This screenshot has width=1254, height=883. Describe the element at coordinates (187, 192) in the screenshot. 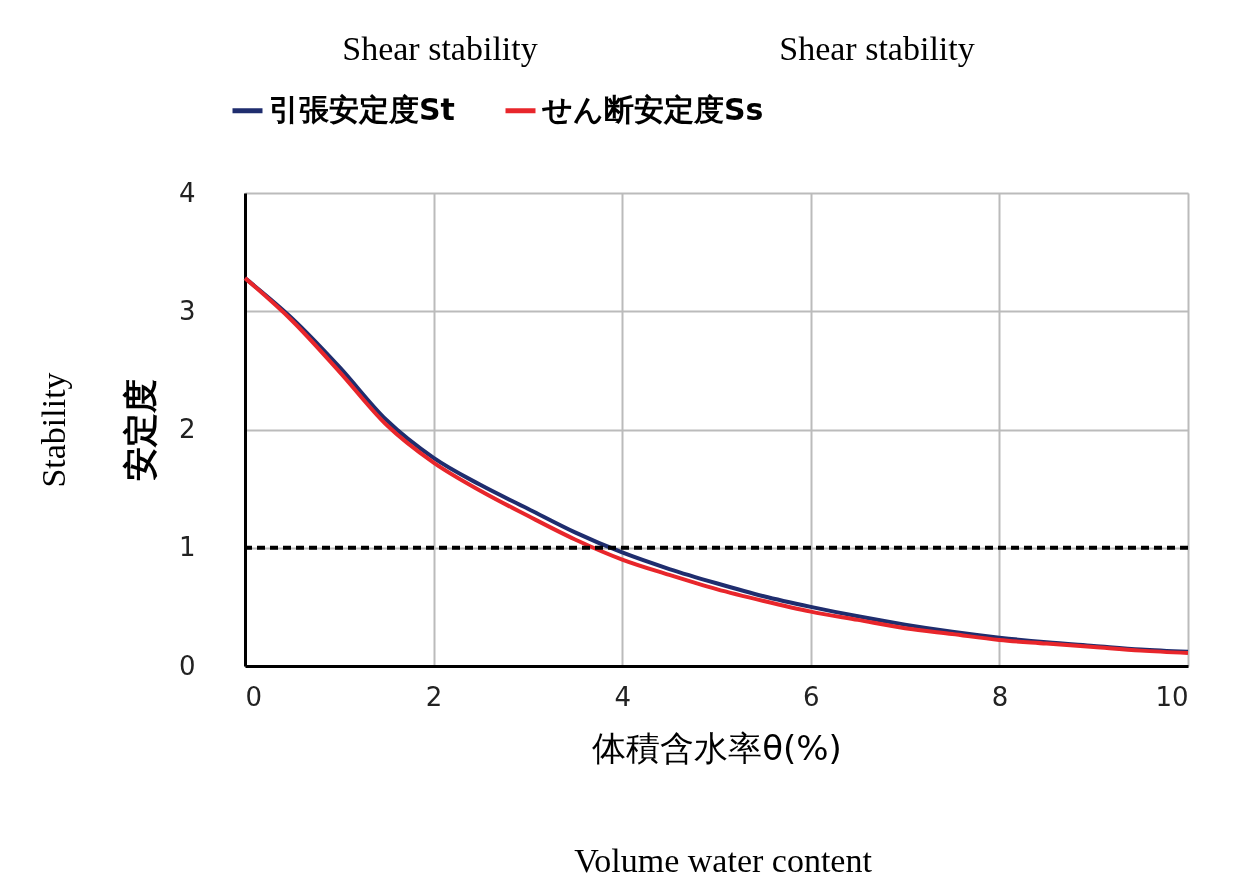

I see `y-tick-label: 4` at that location.